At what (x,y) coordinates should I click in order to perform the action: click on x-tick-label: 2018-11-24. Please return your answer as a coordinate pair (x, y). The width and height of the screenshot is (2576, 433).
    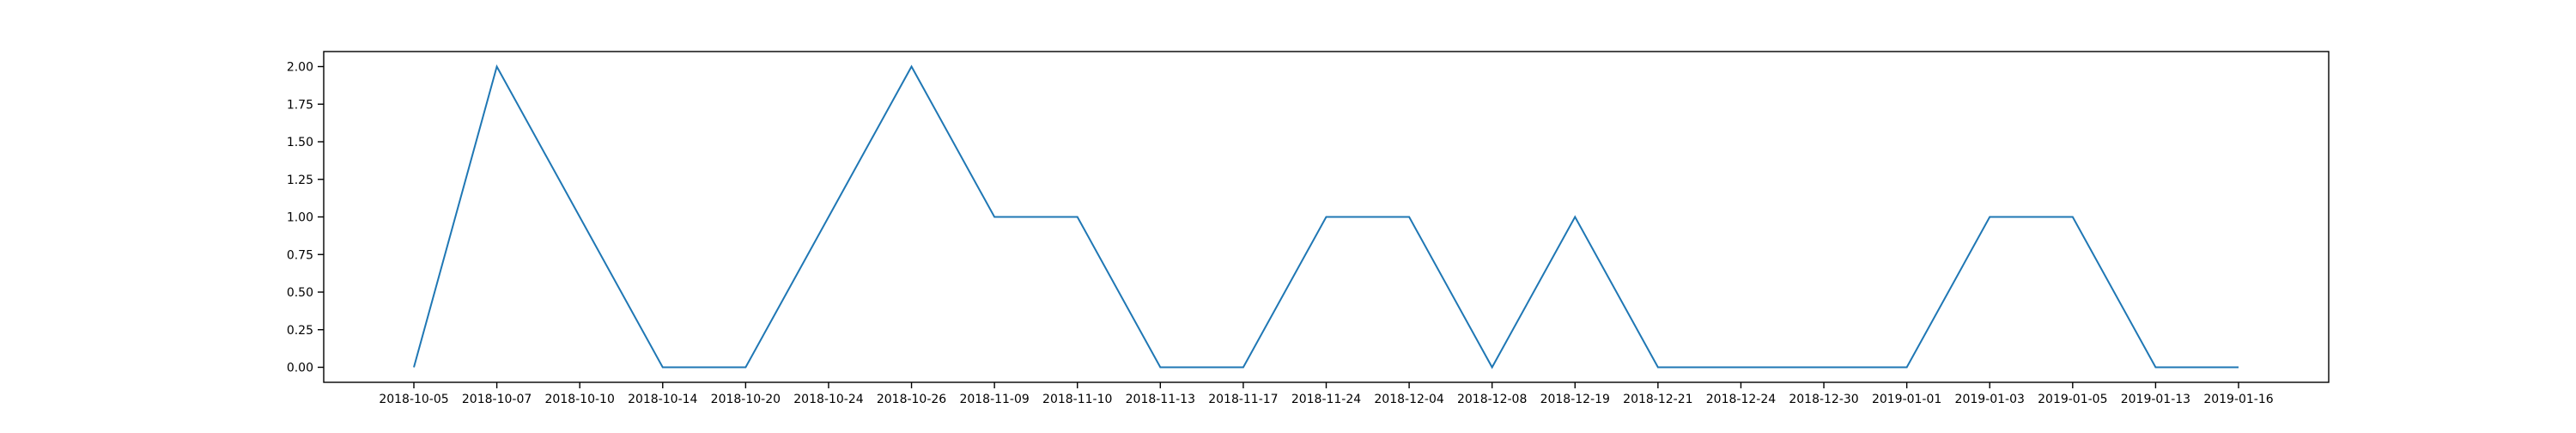
    Looking at the image, I should click on (1326, 399).